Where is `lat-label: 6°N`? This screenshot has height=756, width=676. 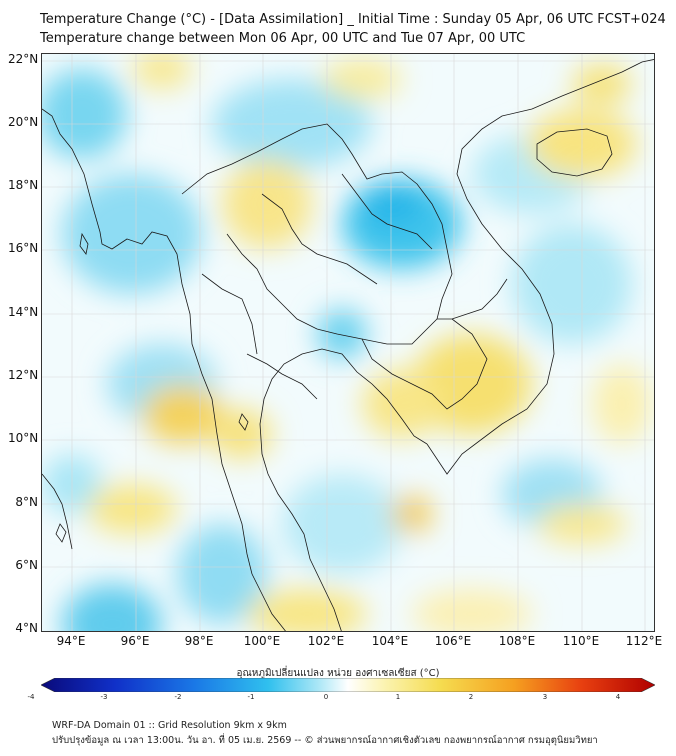
lat-label: 6°N is located at coordinates (26, 565).